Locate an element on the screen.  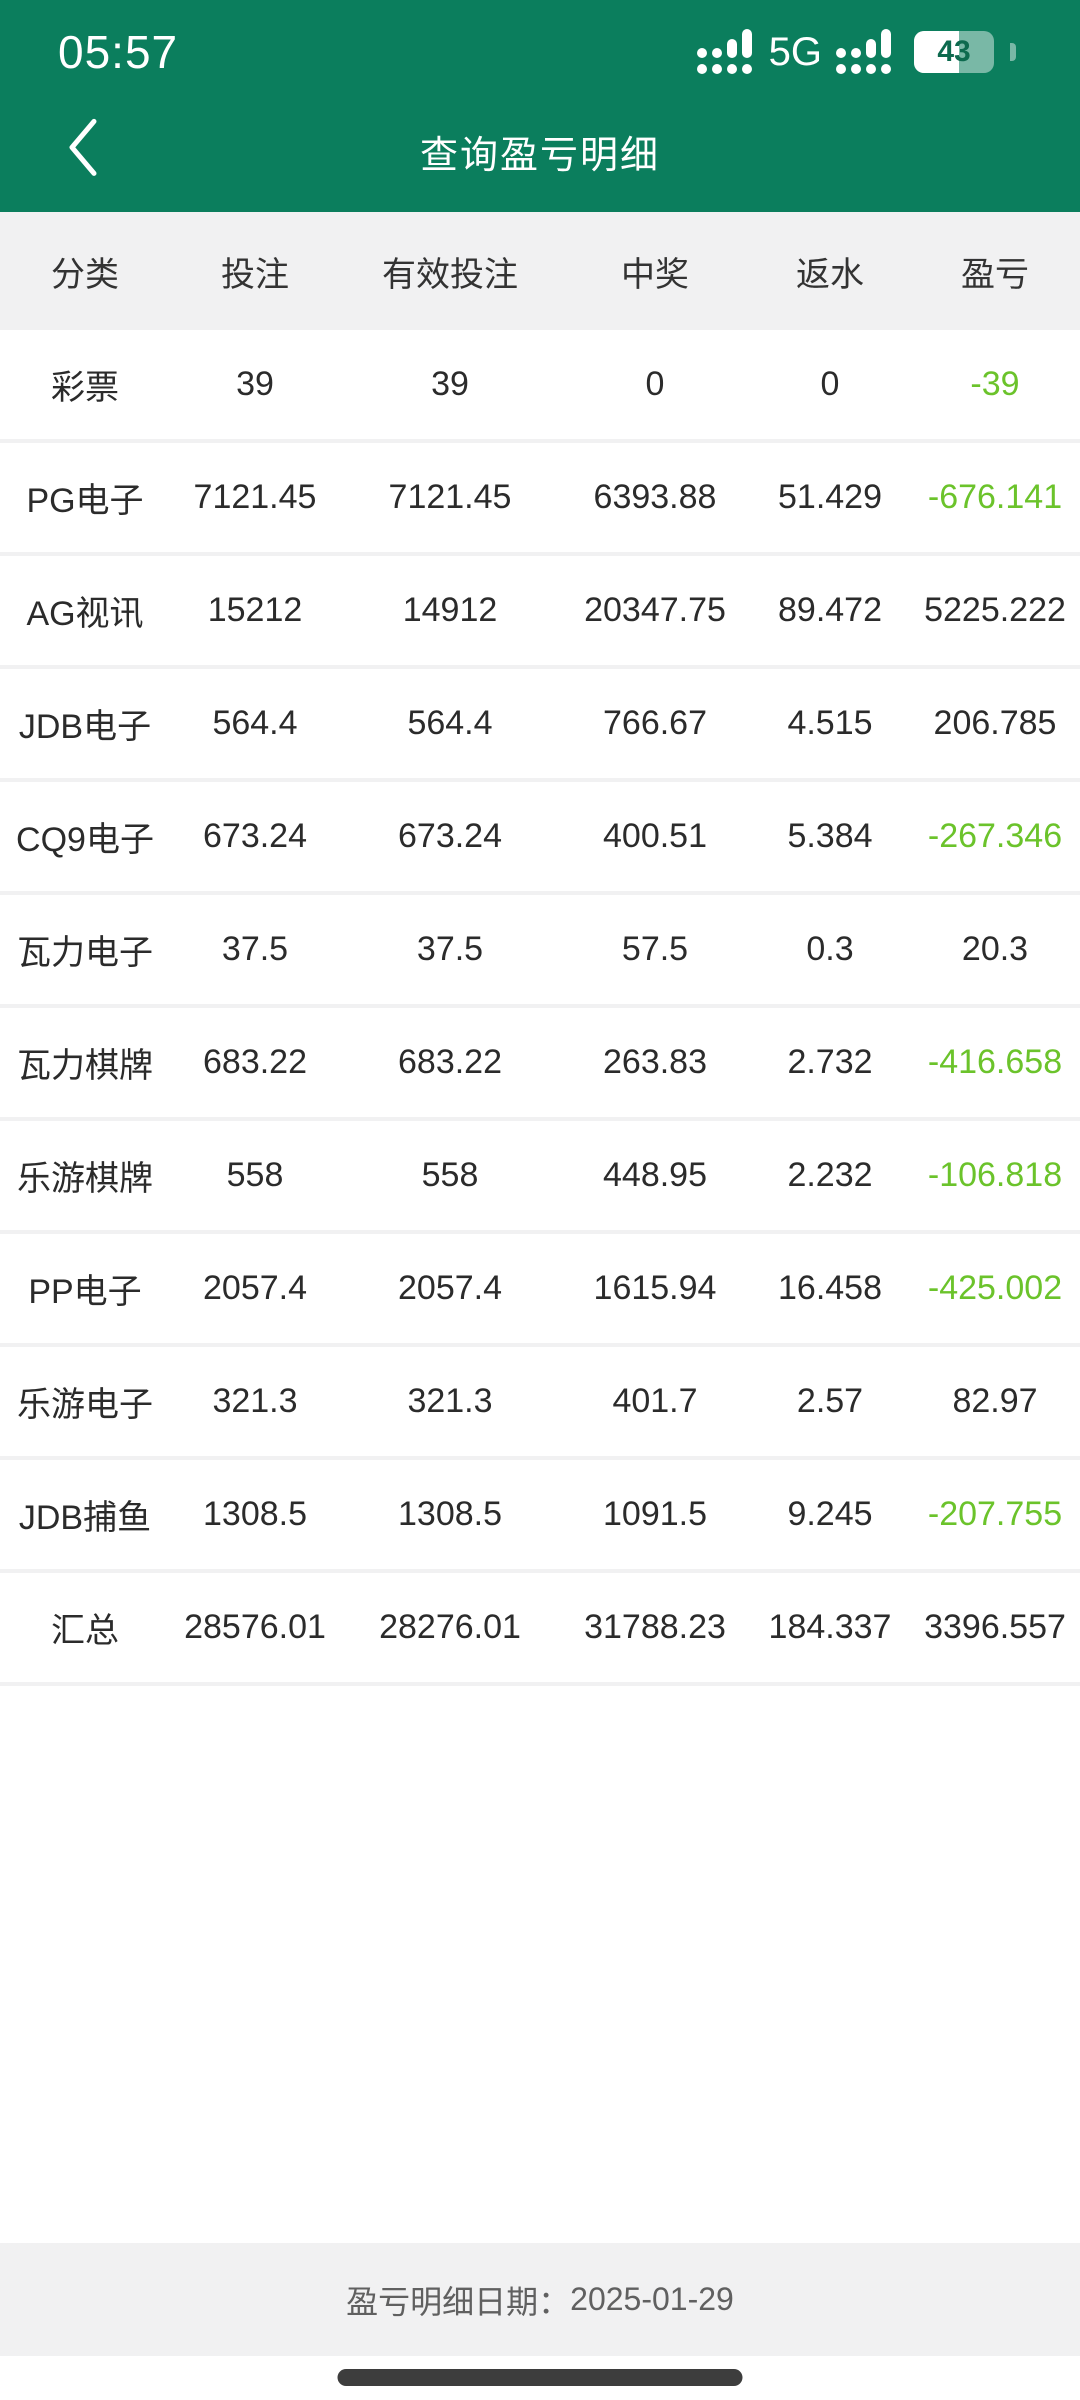
battery-percent: 43 is located at coordinates (954, 51).